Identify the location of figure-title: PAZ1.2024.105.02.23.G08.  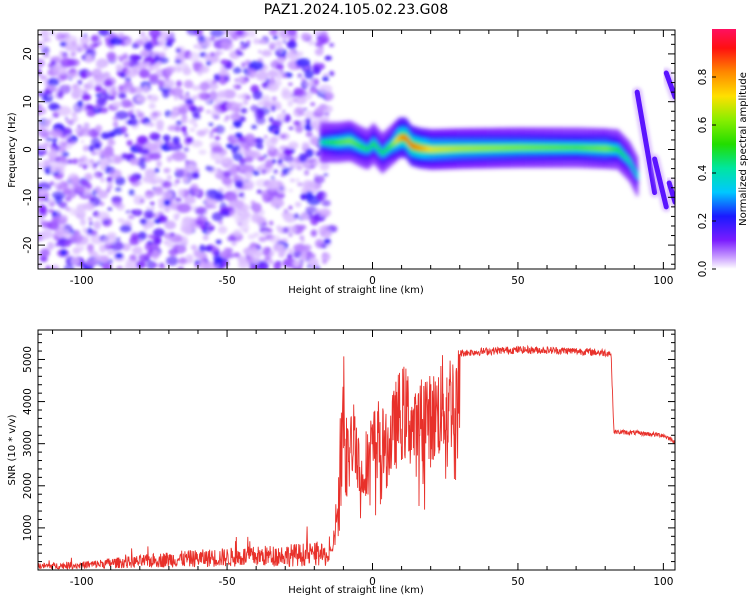
(356, 10).